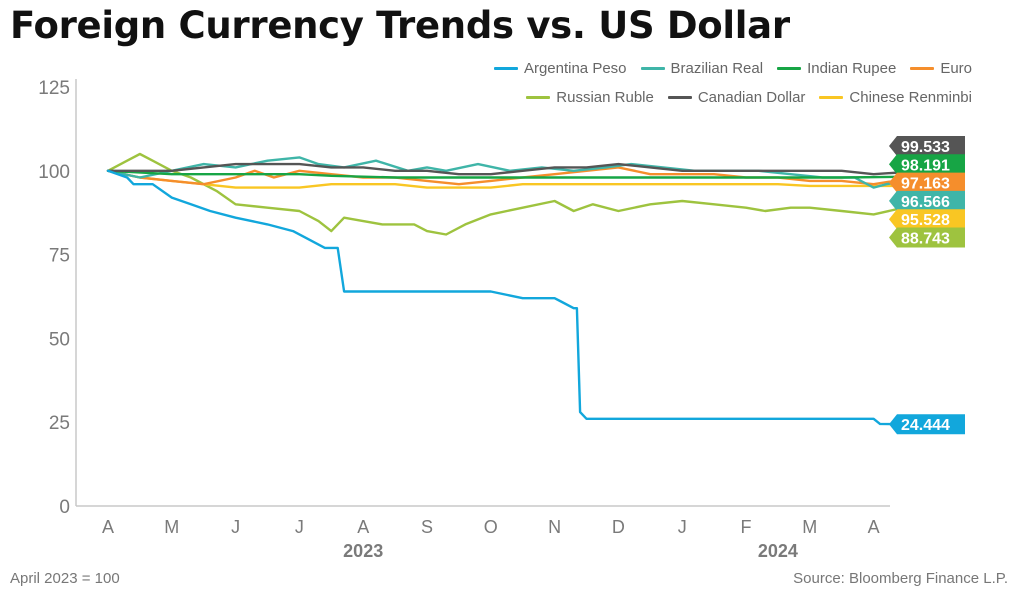 The height and width of the screenshot is (602, 1024). I want to click on end-label-text: 88.743, so click(925, 239).